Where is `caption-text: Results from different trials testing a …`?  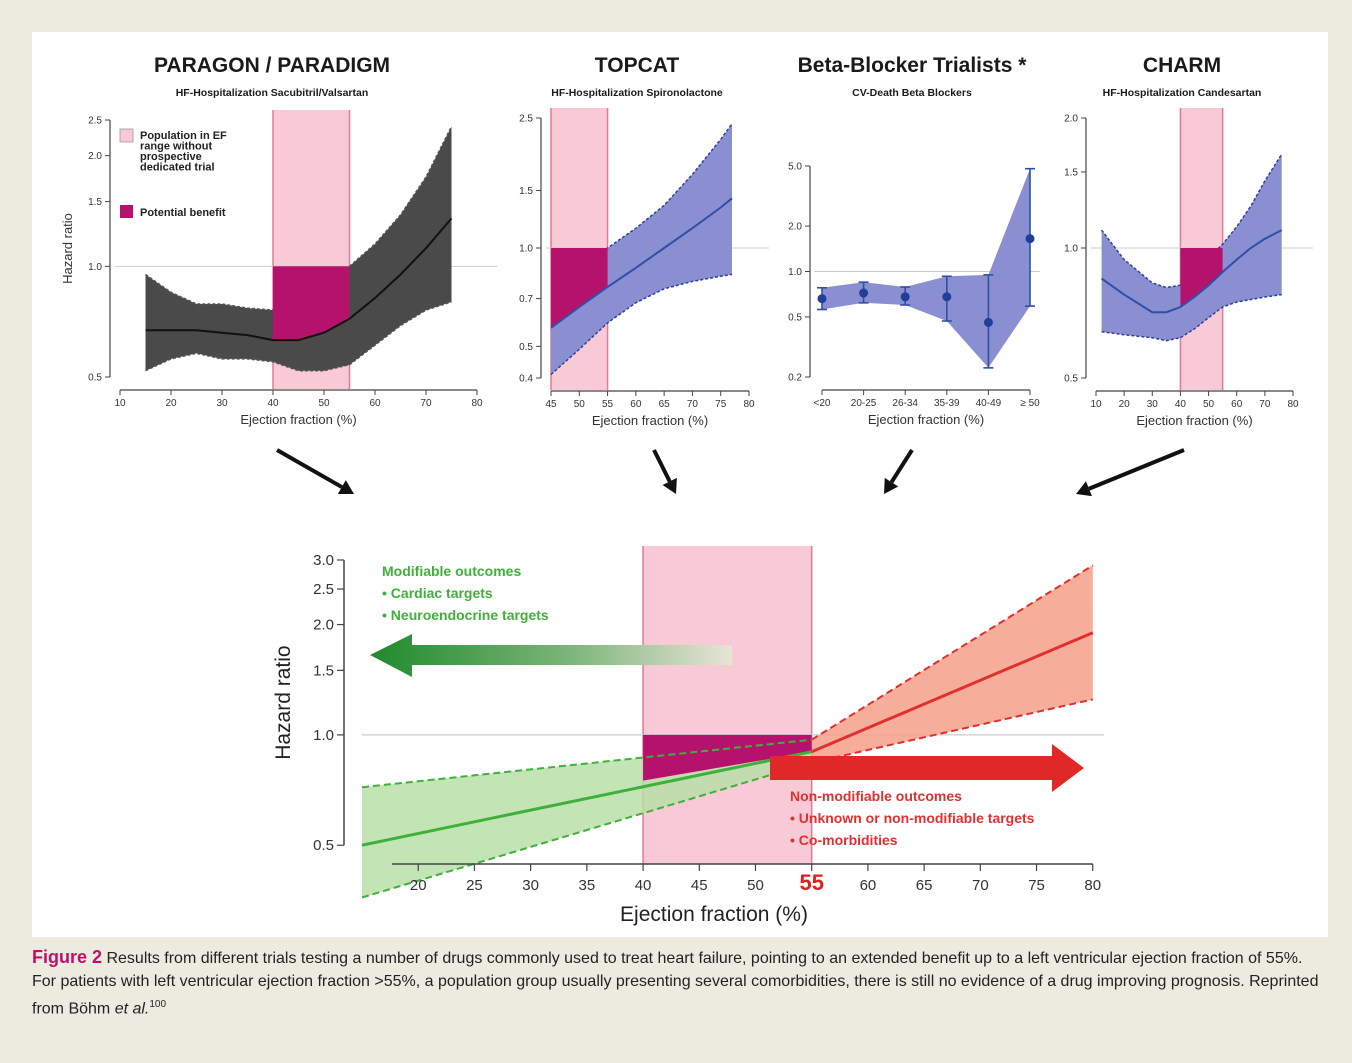 caption-text: Results from different trials testing a … is located at coordinates (675, 984).